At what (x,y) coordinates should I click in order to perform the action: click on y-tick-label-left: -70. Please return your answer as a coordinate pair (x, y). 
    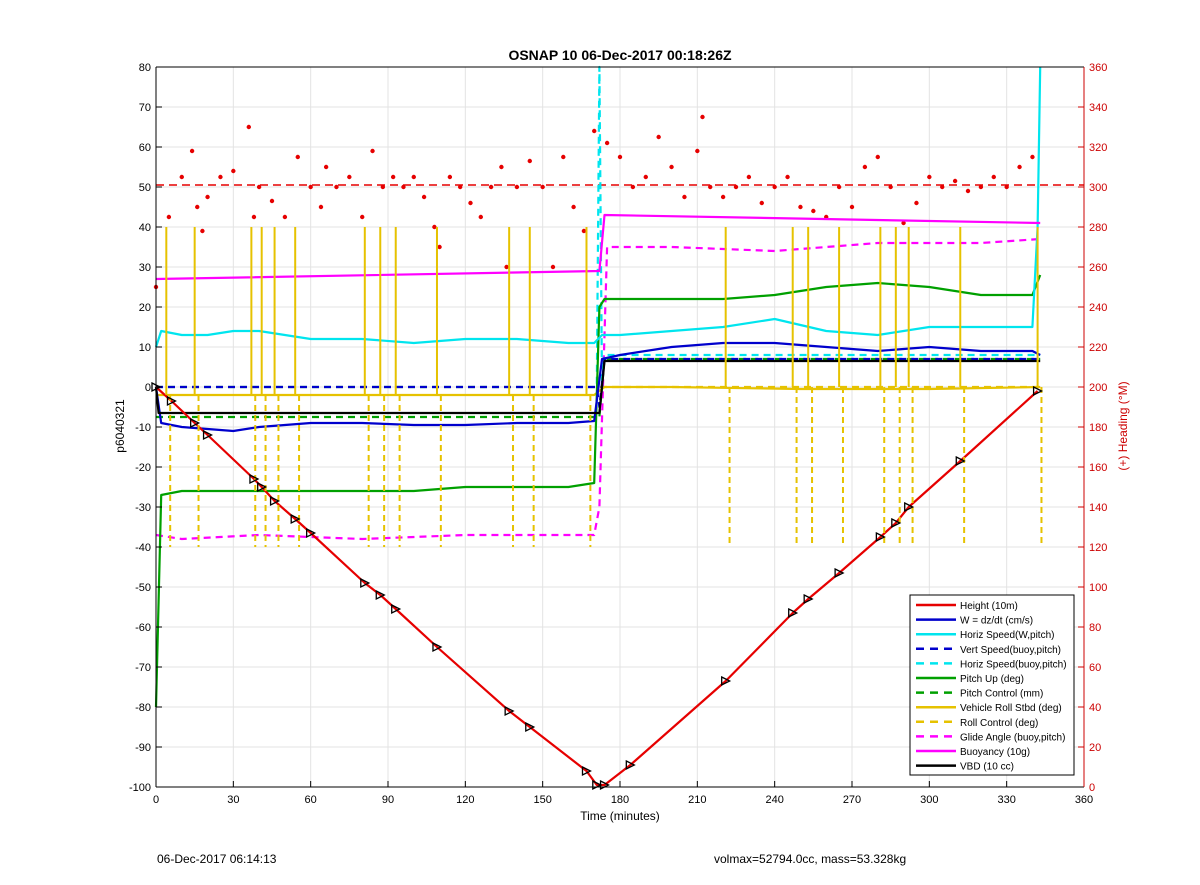
    Looking at the image, I should click on (143, 668).